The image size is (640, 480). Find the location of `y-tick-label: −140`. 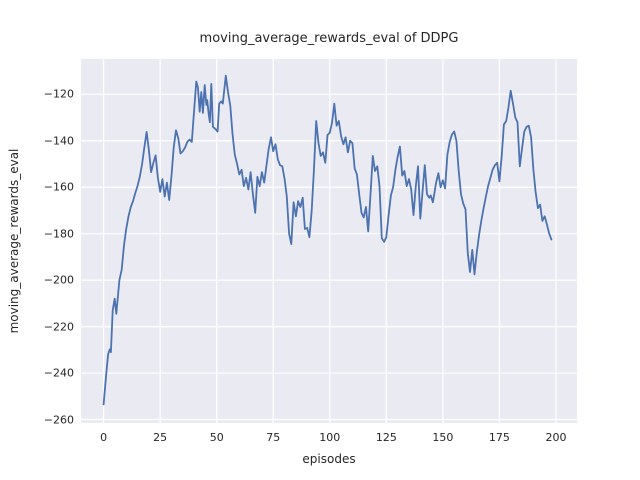

y-tick-label: −140 is located at coordinates (58, 141).